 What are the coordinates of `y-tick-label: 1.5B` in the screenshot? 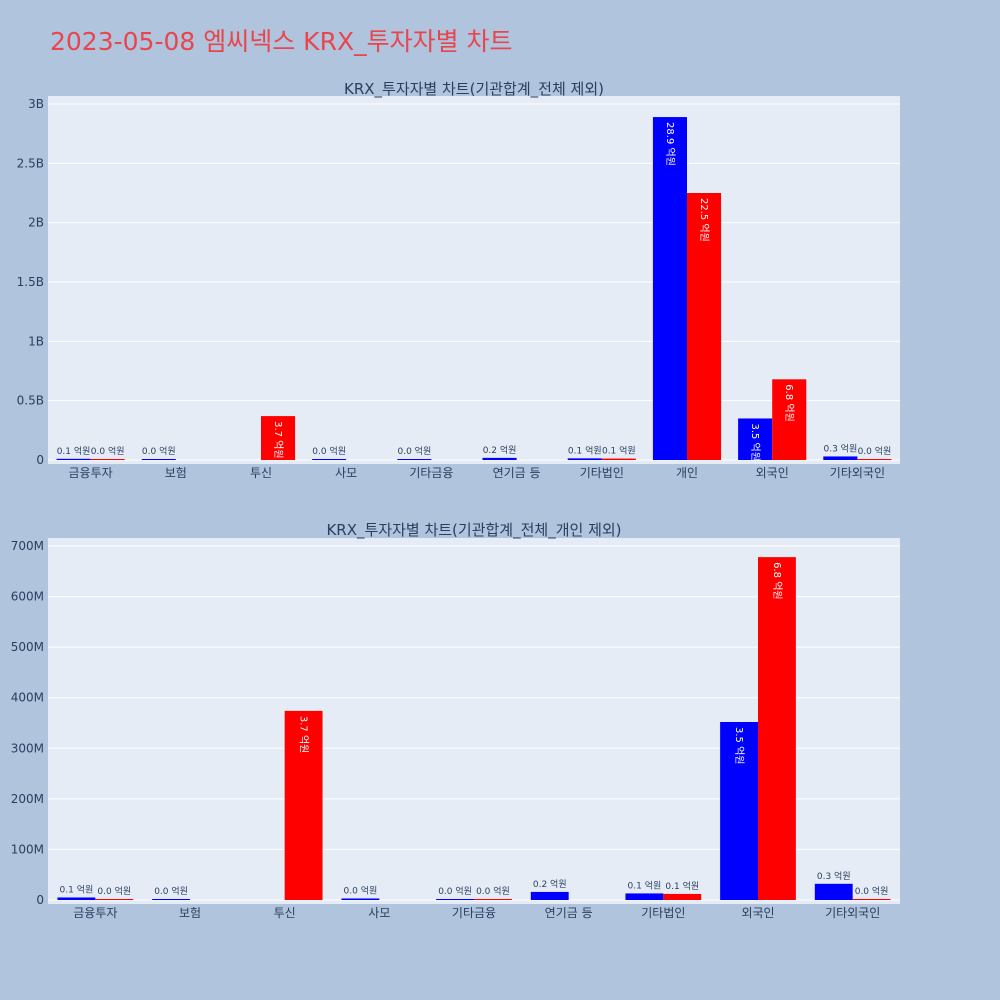 It's located at (30, 282).